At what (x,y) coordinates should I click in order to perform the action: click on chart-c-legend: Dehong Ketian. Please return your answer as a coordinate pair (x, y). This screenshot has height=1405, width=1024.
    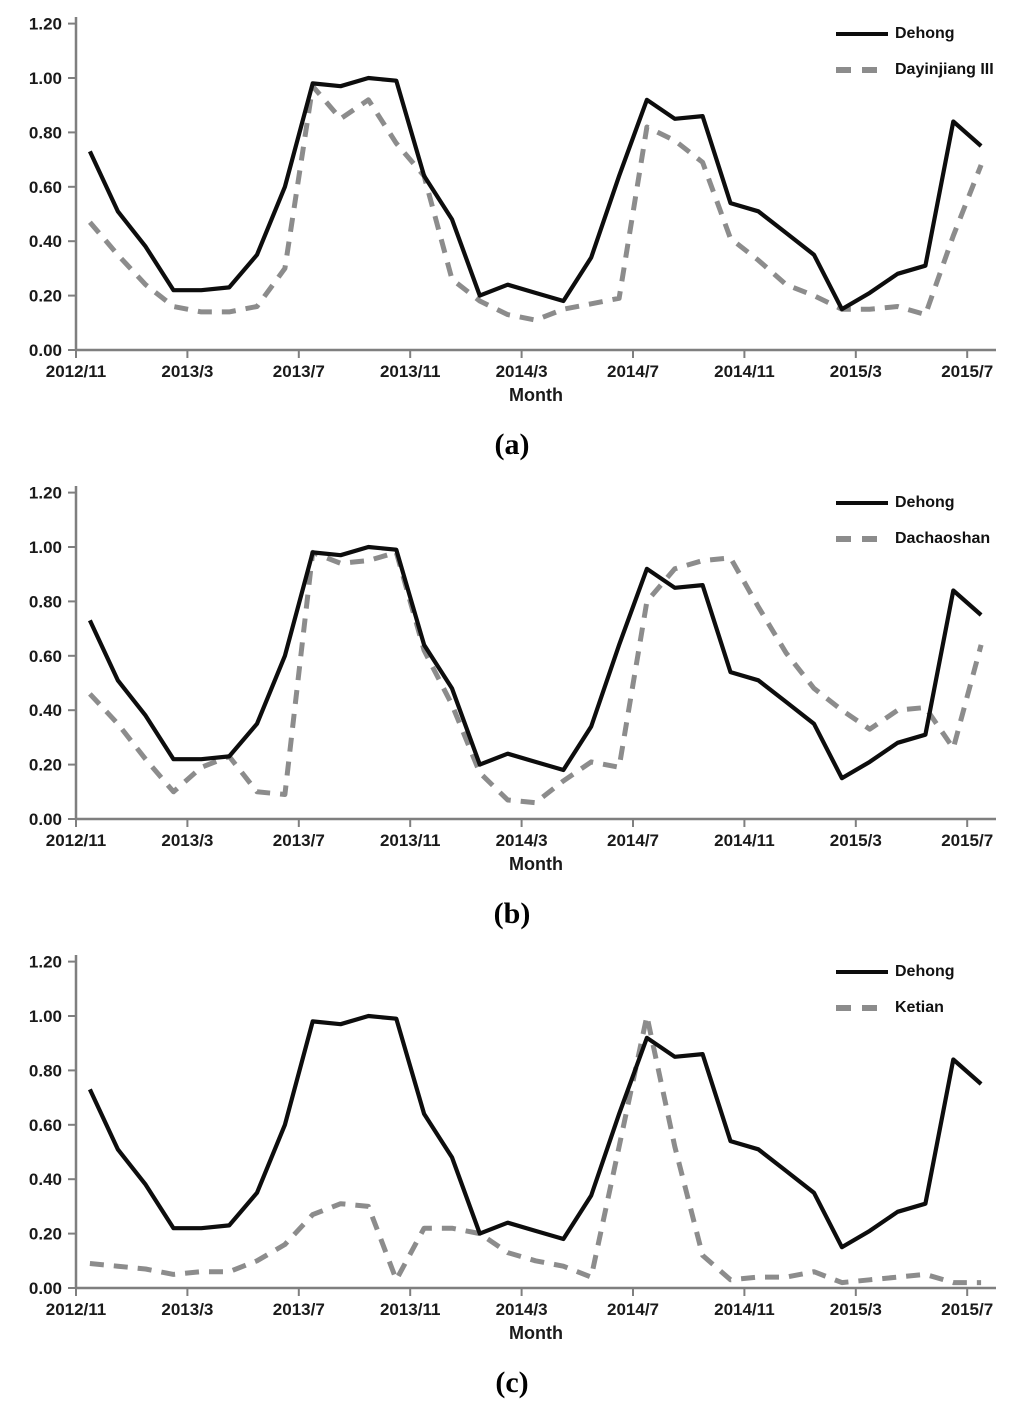
    Looking at the image, I should click on (895, 990).